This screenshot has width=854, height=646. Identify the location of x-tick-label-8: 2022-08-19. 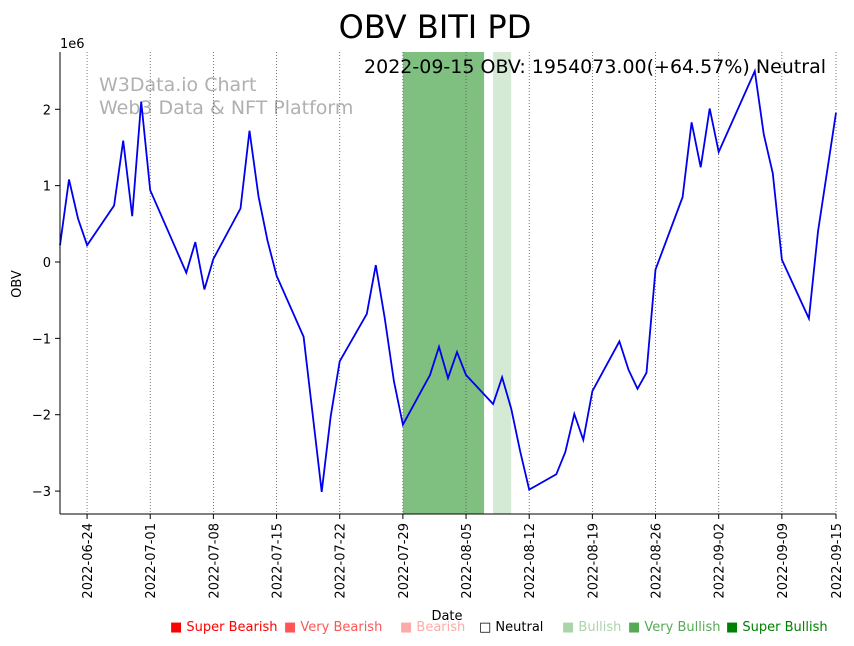
(593, 561).